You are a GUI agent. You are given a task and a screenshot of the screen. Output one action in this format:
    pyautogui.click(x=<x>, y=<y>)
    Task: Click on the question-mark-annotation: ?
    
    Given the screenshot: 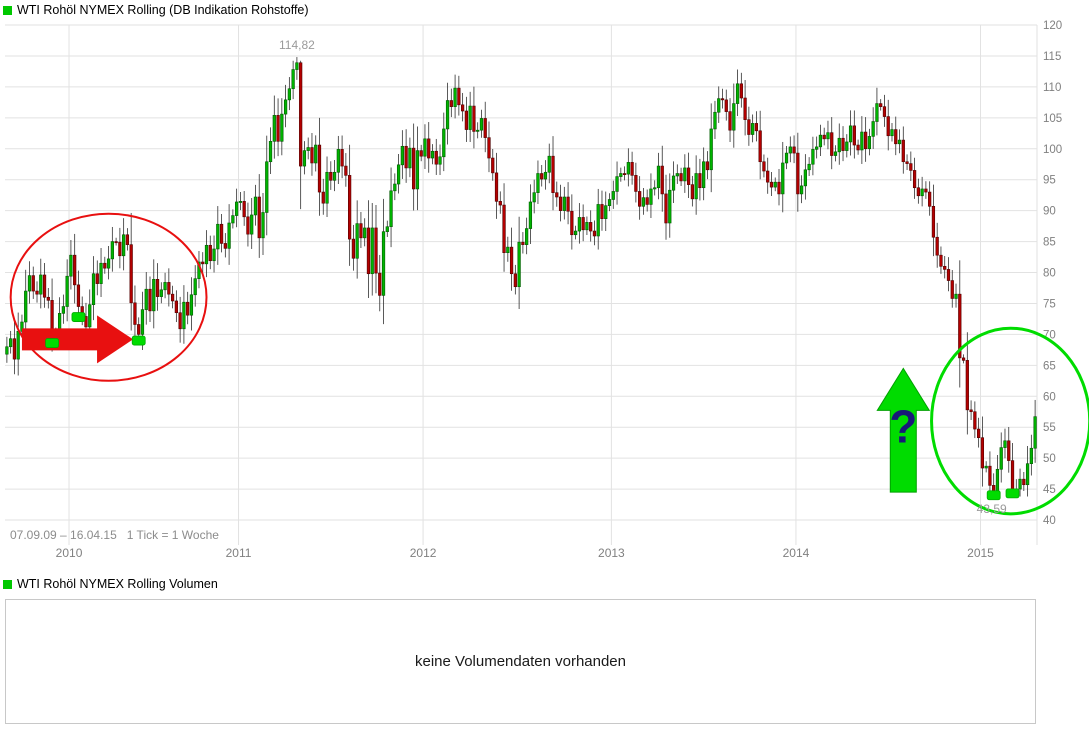 What is the action you would take?
    pyautogui.click(x=903, y=426)
    